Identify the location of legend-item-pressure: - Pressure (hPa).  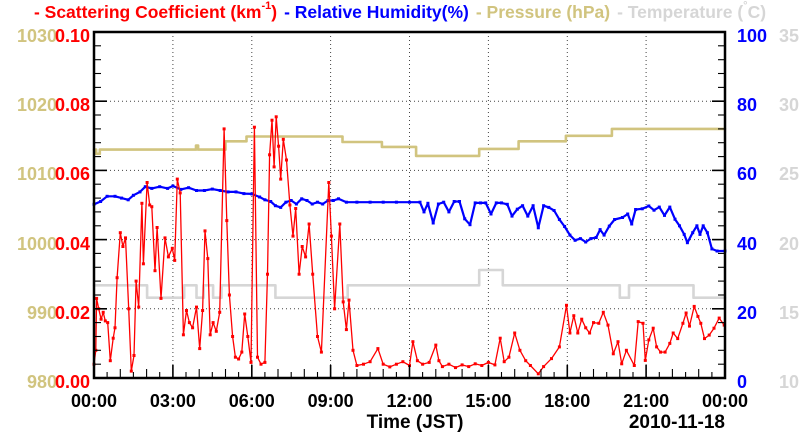
(543, 12).